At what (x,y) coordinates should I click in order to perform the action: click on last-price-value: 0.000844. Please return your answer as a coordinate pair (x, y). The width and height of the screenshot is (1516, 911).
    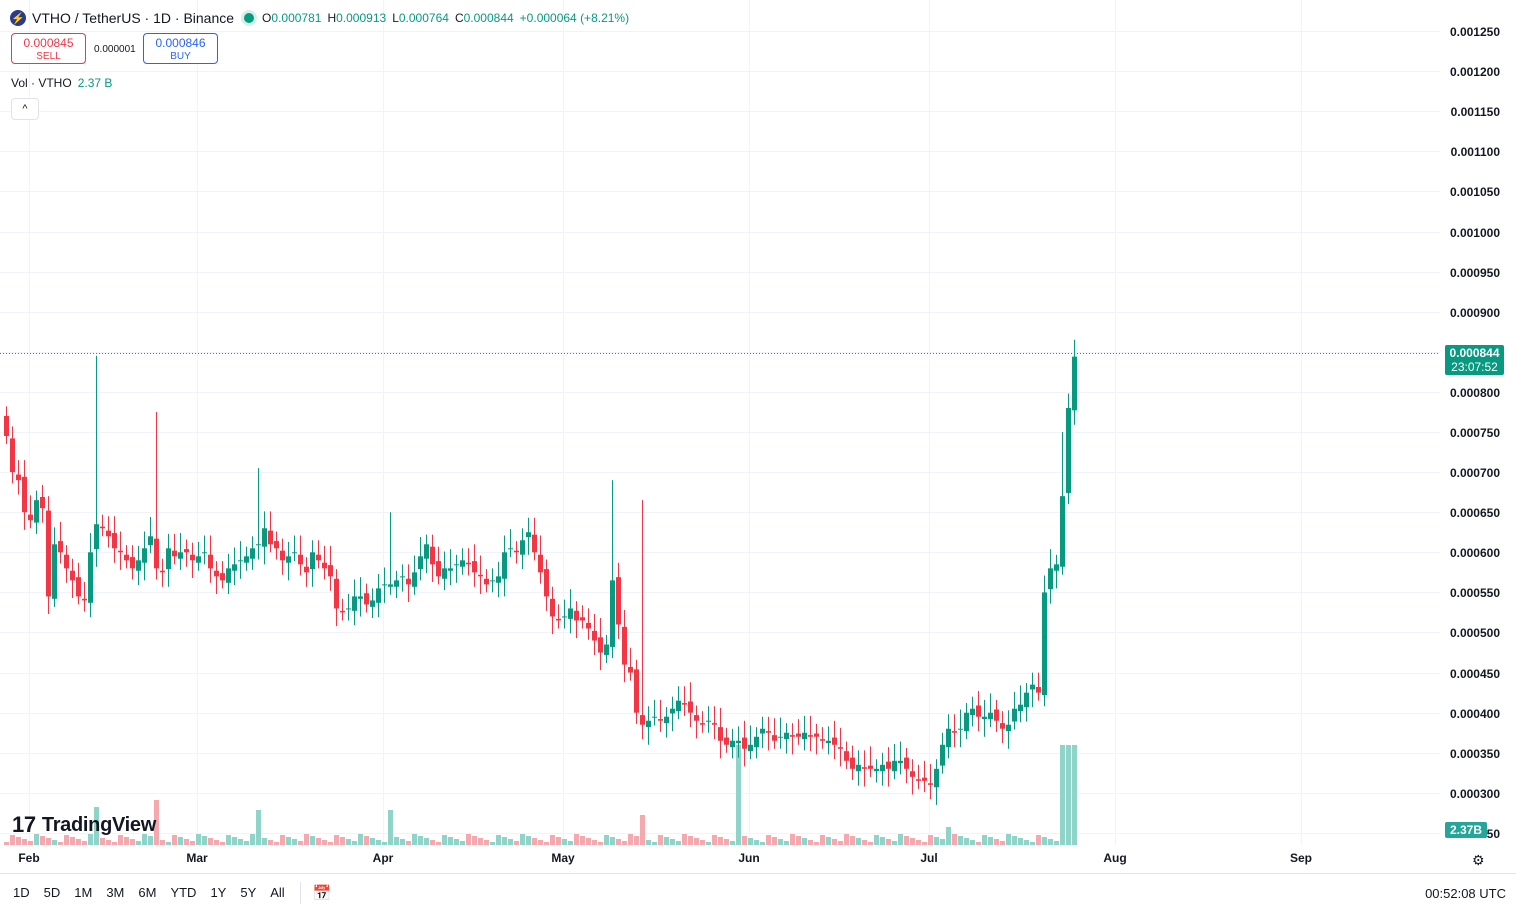
    Looking at the image, I should click on (1474, 353).